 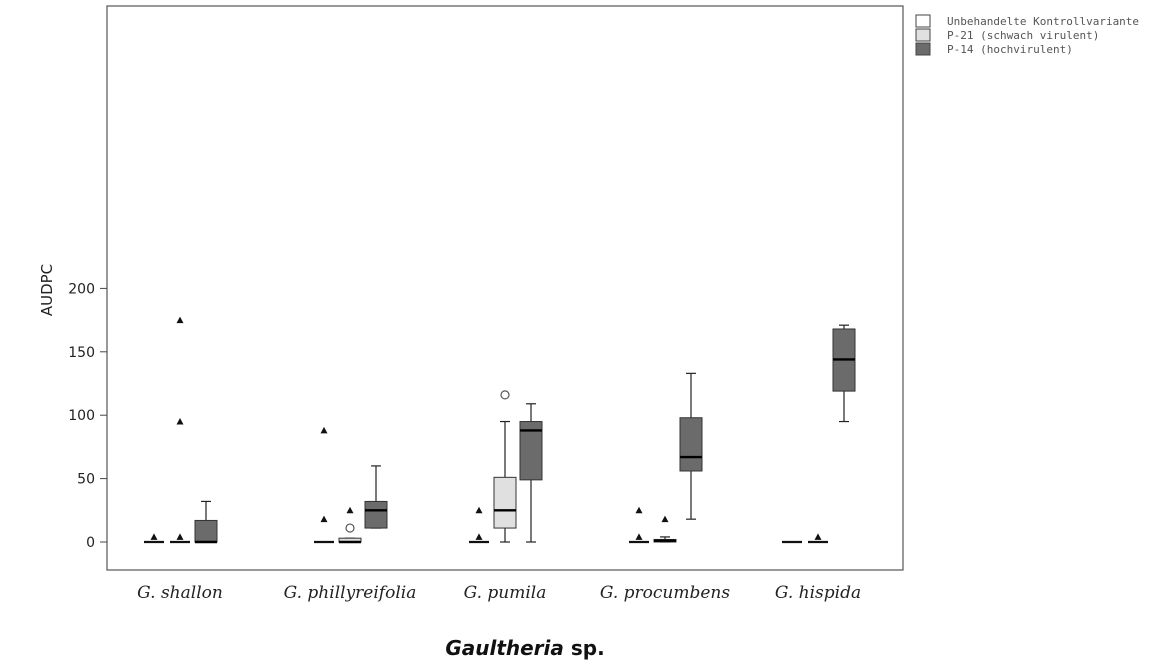 What do you see at coordinates (1010, 49) in the screenshot?
I see `legend-label: P-14 (hochvirulent)` at bounding box center [1010, 49].